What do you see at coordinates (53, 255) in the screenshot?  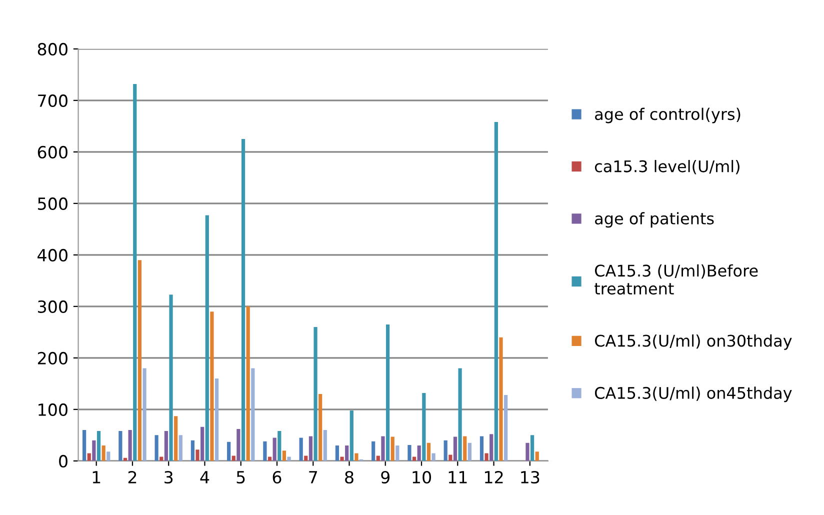 I see `y-tick-label: 400` at bounding box center [53, 255].